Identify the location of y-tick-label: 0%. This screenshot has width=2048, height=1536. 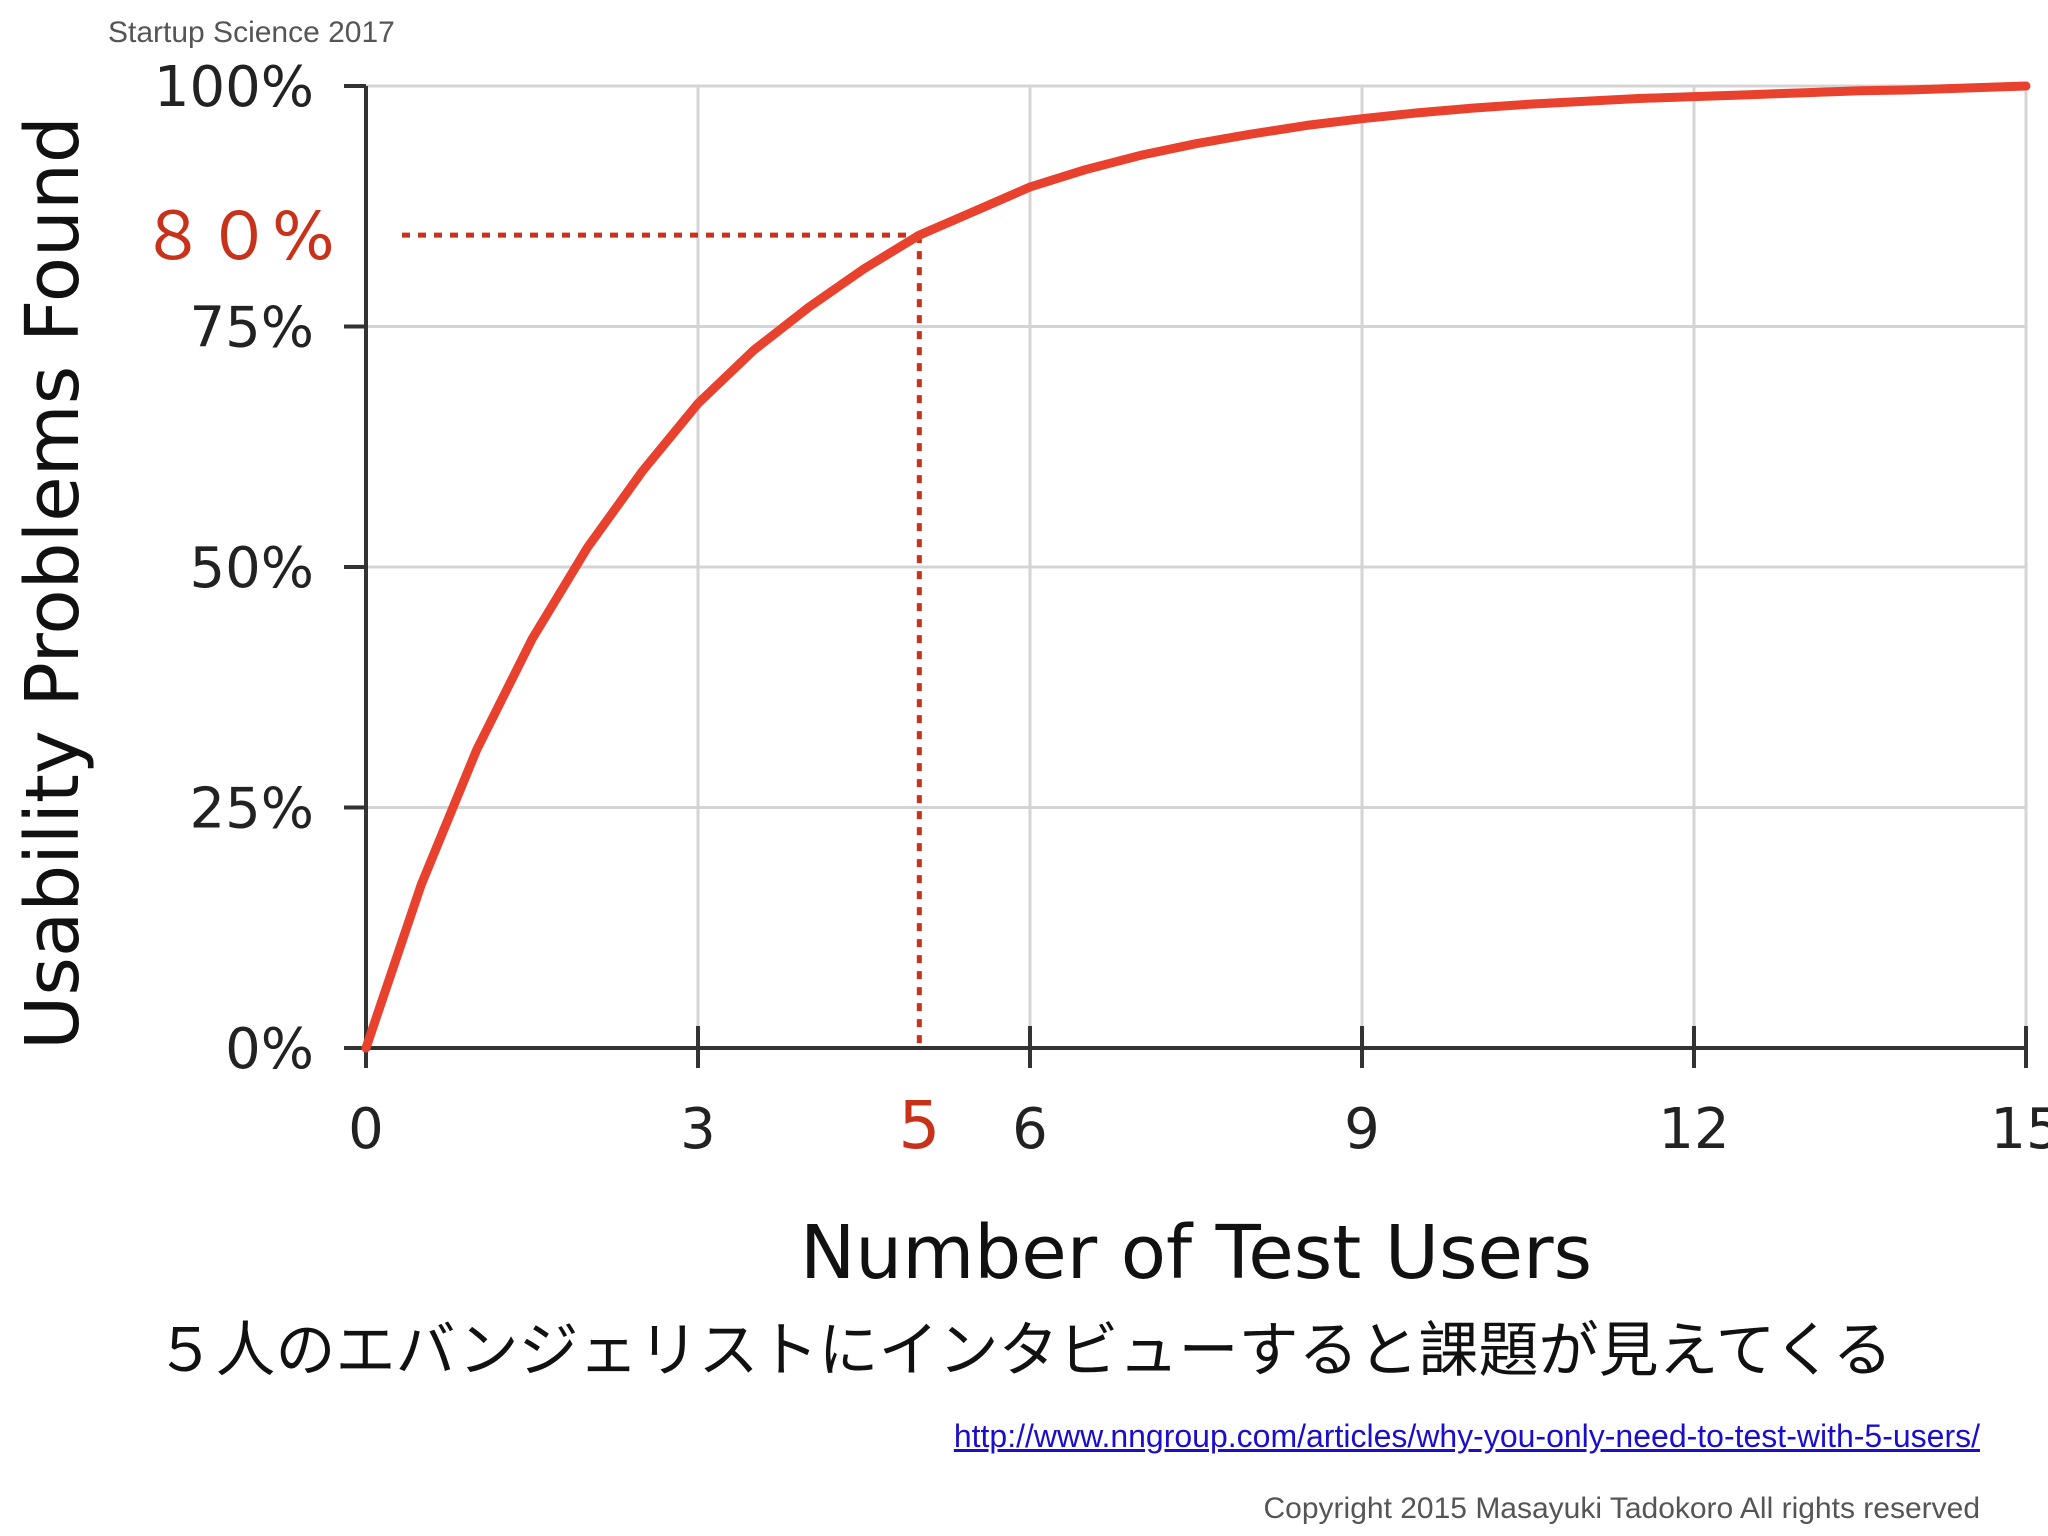
(269, 1049).